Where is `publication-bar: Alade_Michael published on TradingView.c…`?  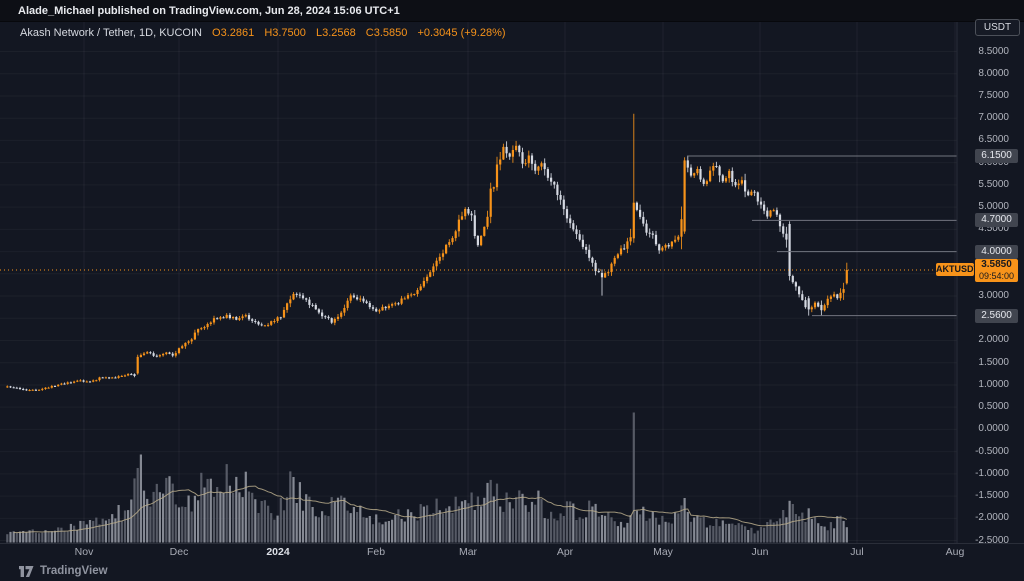 publication-bar: Alade_Michael published on TradingView.c… is located at coordinates (512, 11).